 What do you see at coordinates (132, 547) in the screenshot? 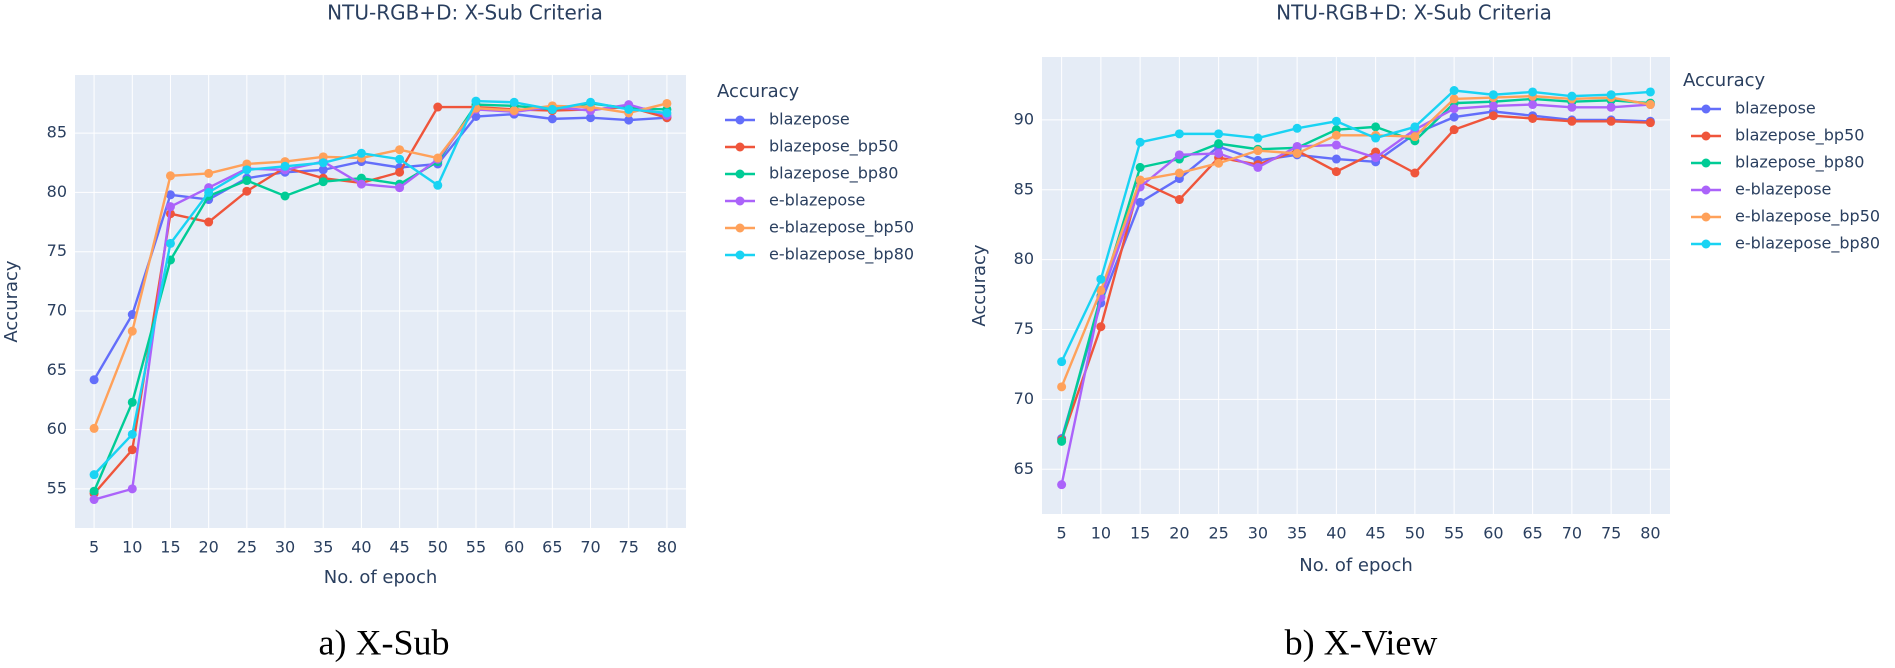
I see `x-tick-label: 10` at bounding box center [132, 547].